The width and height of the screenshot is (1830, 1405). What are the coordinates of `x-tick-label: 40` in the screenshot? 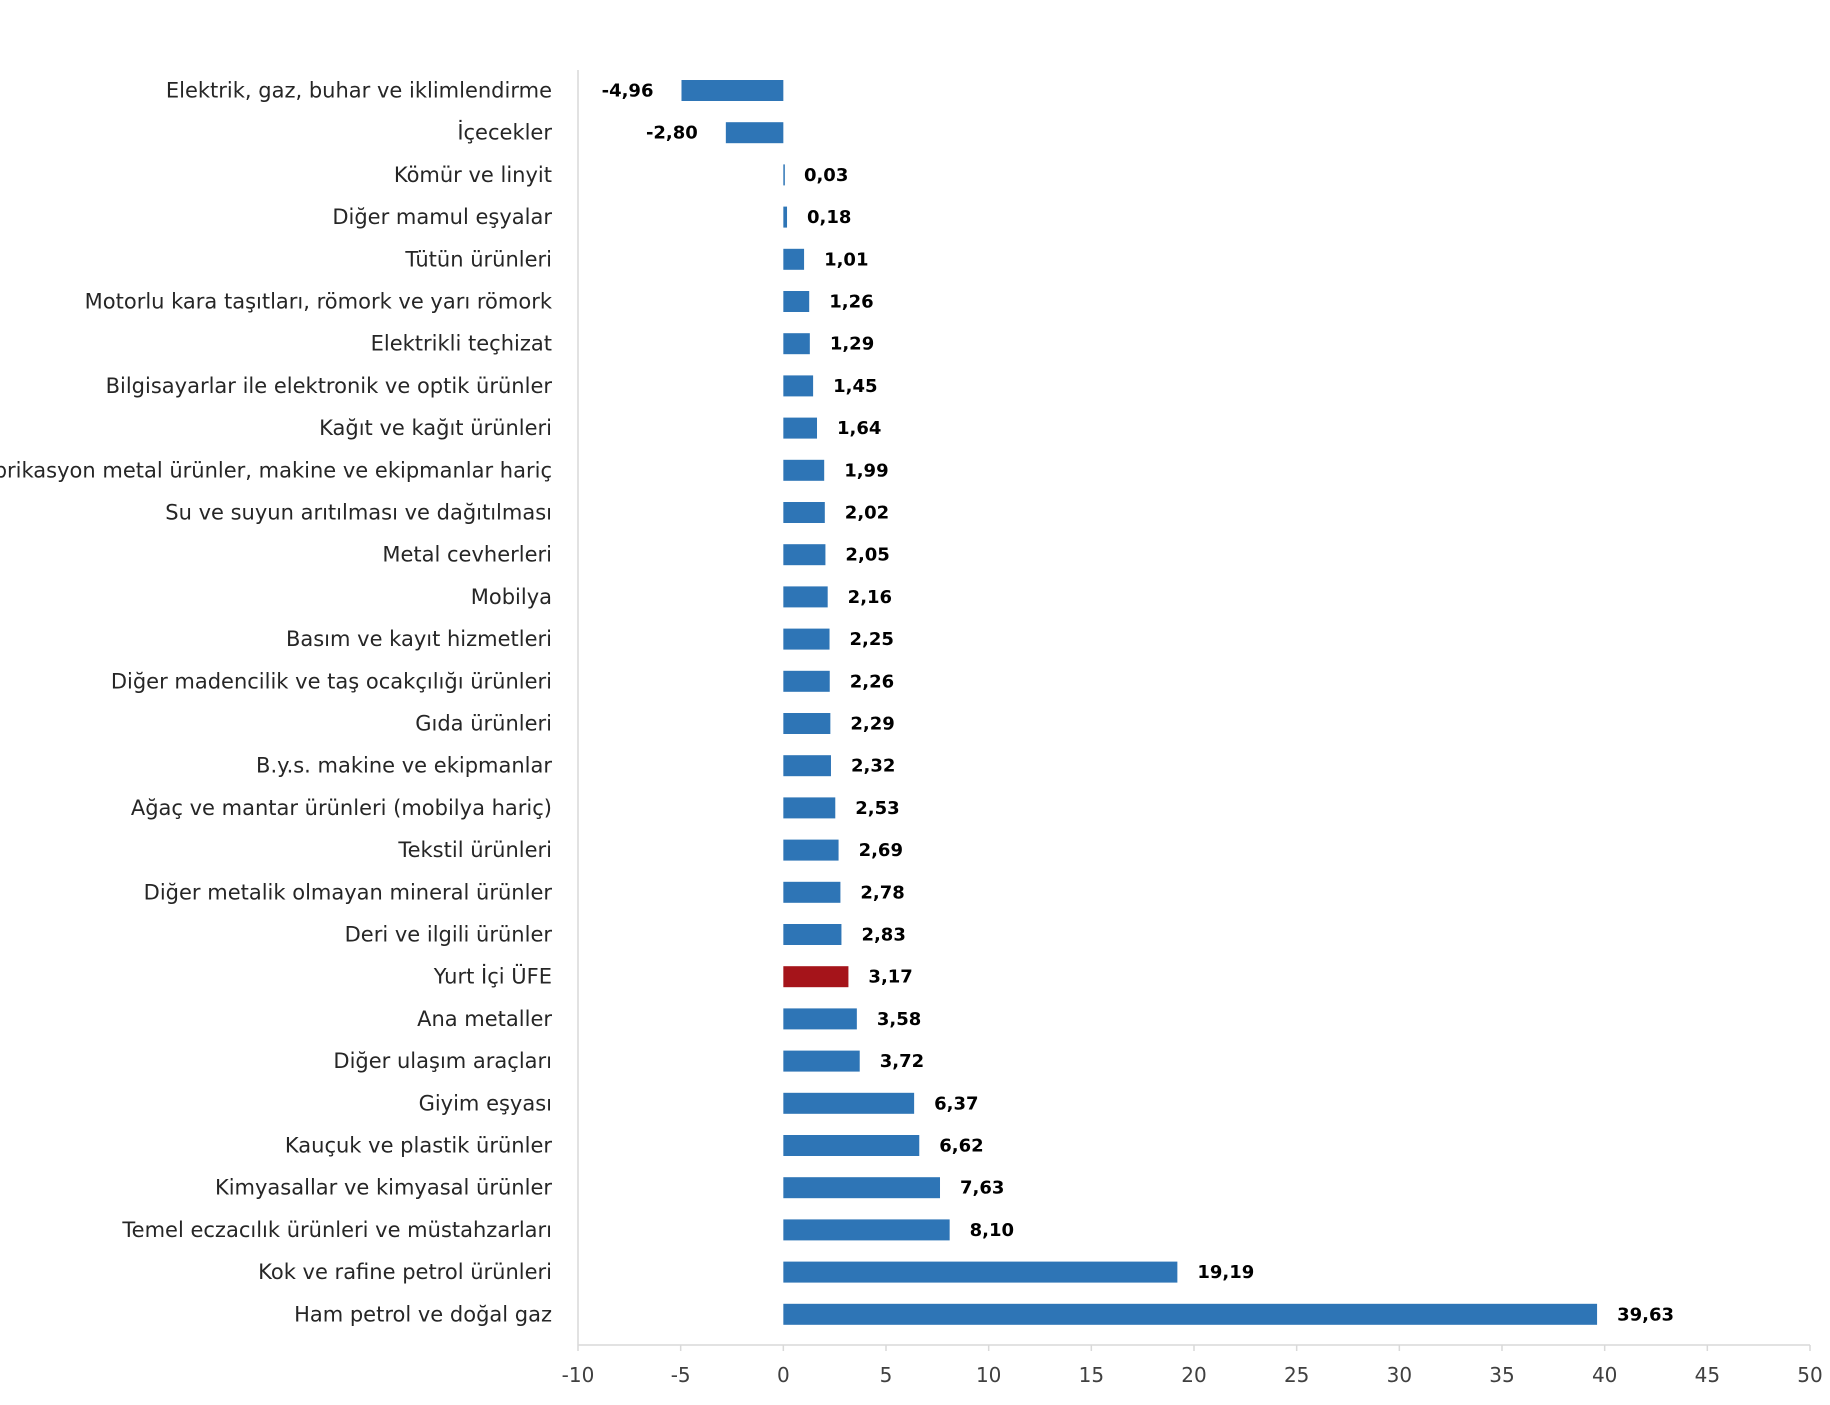 It's located at (1604, 1375).